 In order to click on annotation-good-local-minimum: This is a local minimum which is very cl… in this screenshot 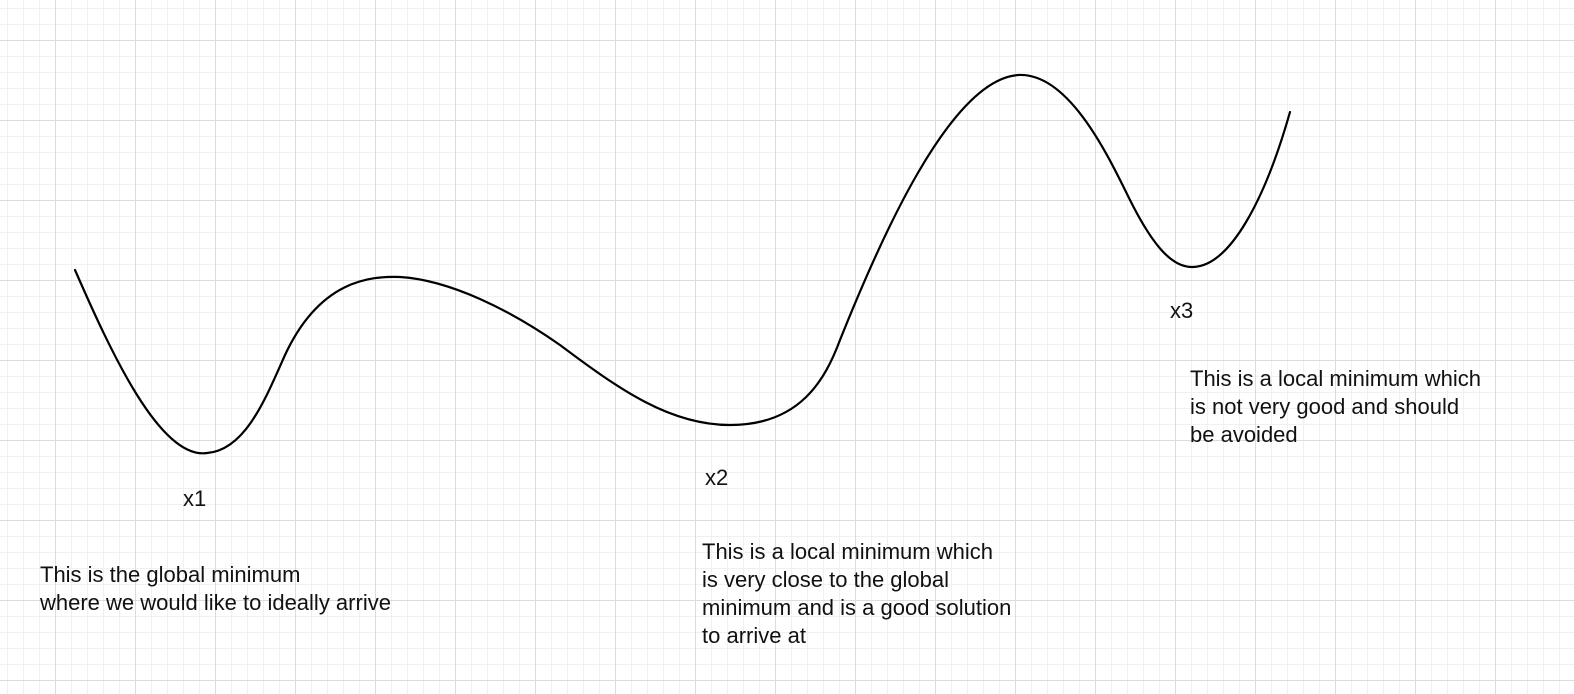, I will do `click(857, 593)`.